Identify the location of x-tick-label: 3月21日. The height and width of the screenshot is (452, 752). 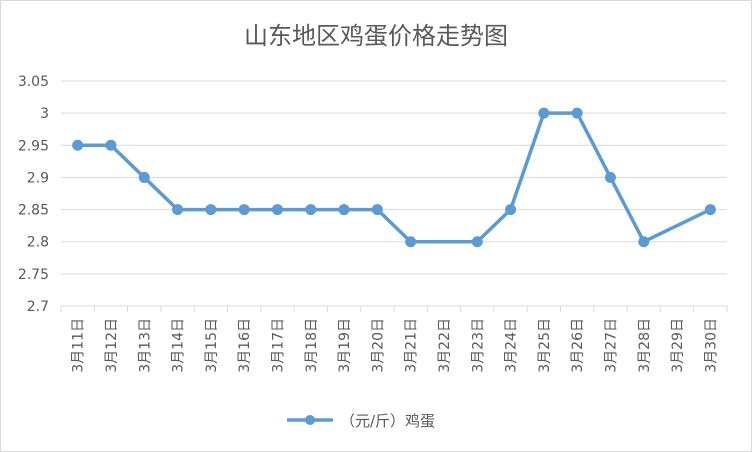
(412, 345).